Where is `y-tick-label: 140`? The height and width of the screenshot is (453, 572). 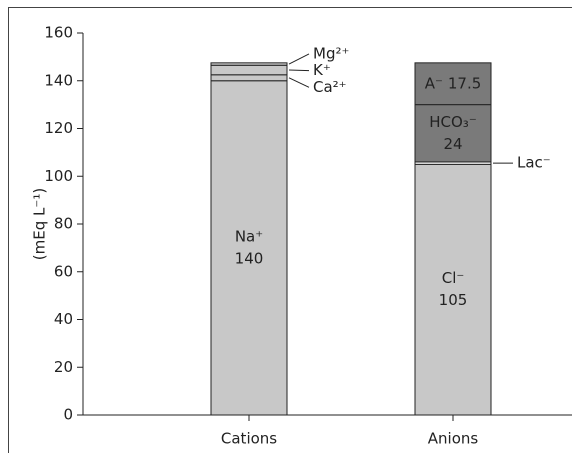
y-tick-label: 140 is located at coordinates (58, 80).